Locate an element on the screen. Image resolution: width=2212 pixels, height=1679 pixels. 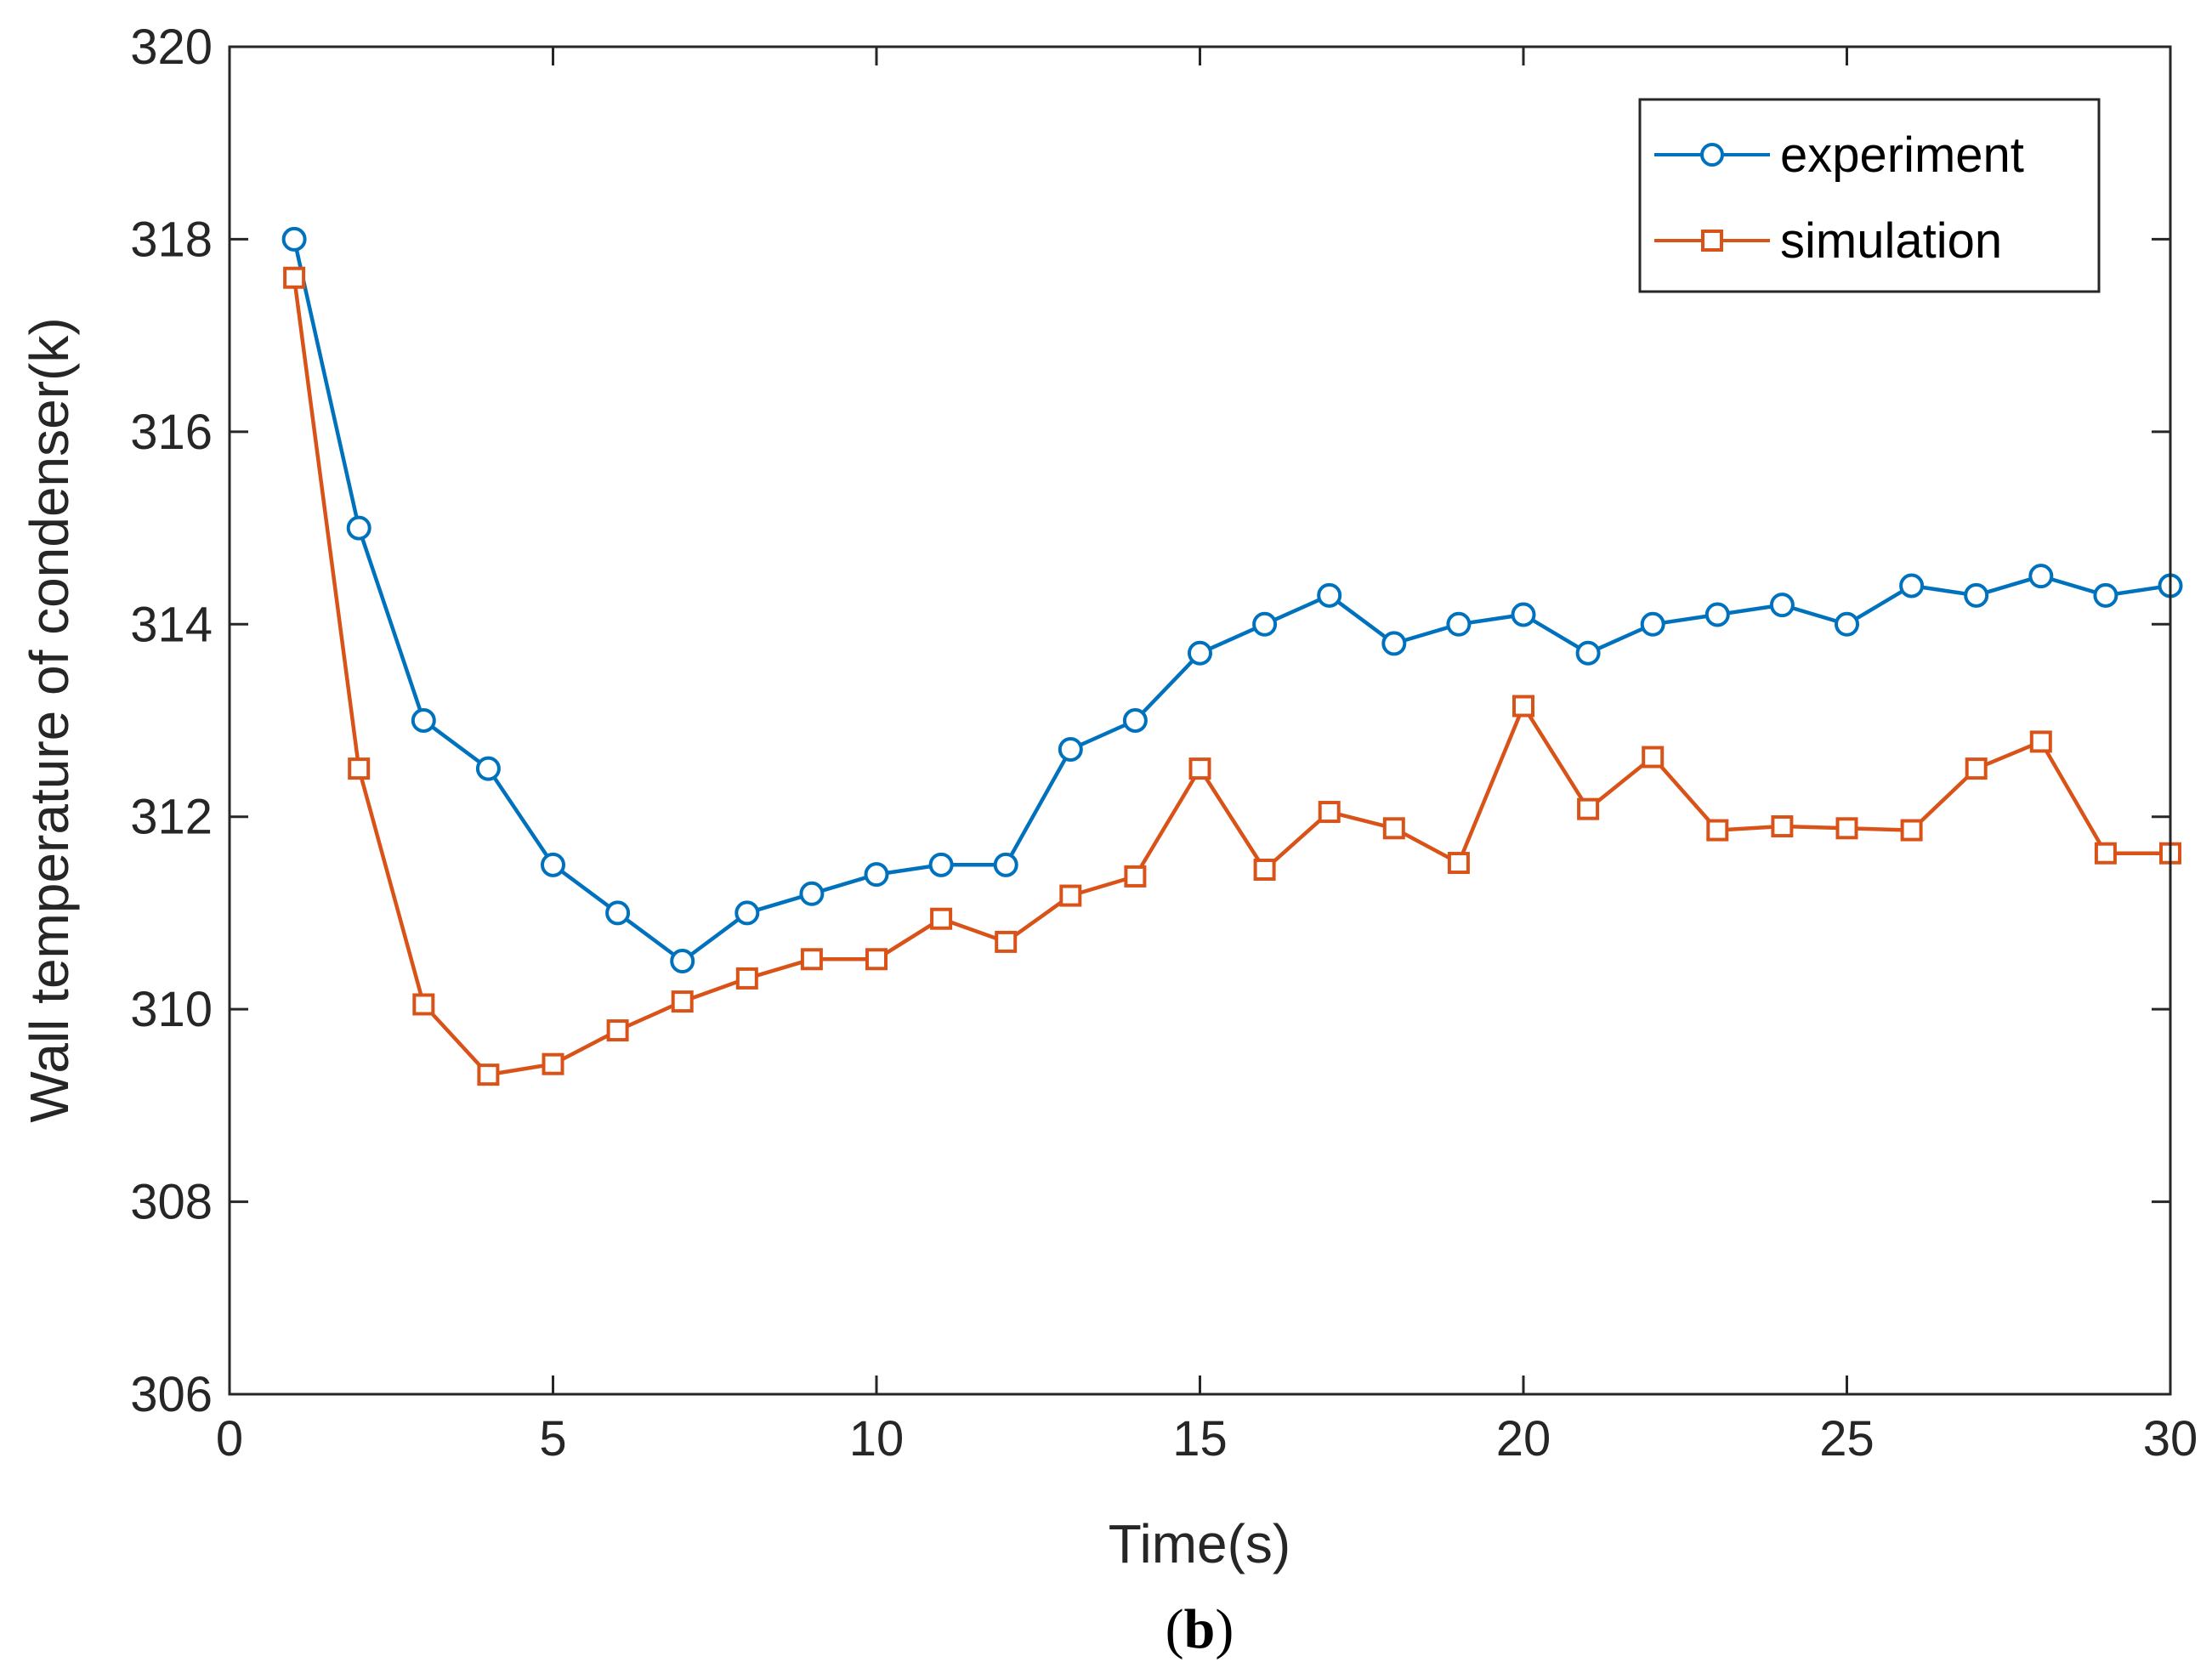
x-tick-label: 10 is located at coordinates (877, 1438).